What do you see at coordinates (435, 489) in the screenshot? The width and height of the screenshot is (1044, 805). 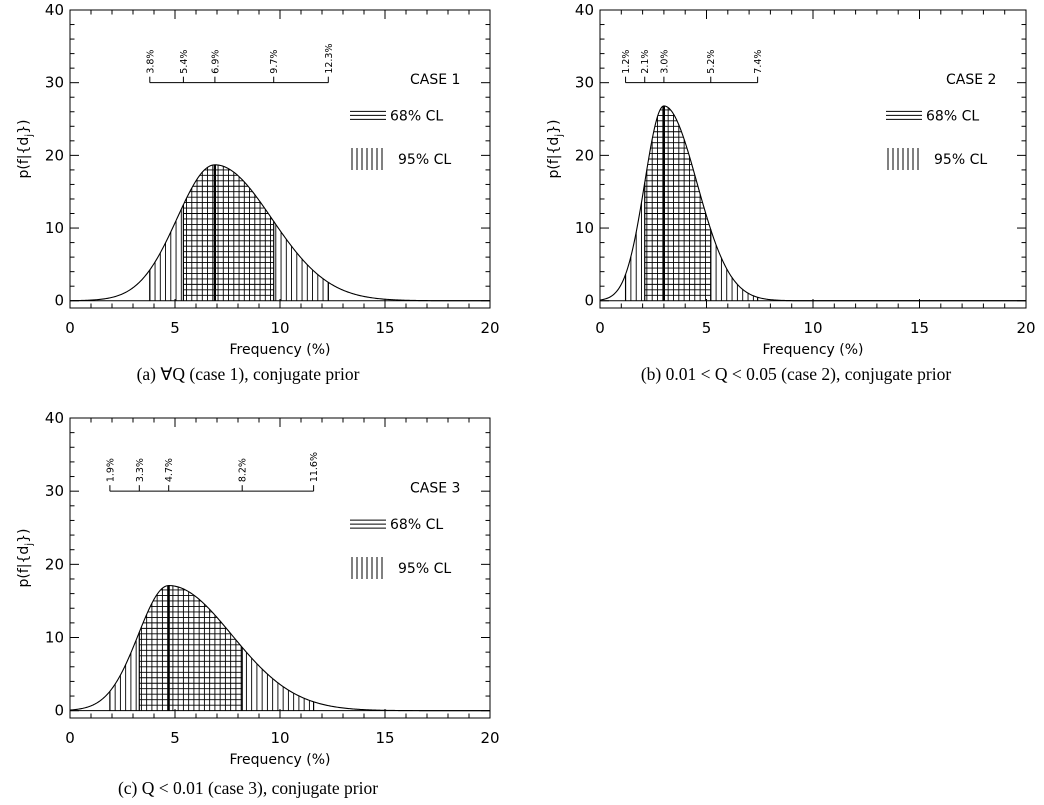 I see `case-label: CASE 3` at bounding box center [435, 489].